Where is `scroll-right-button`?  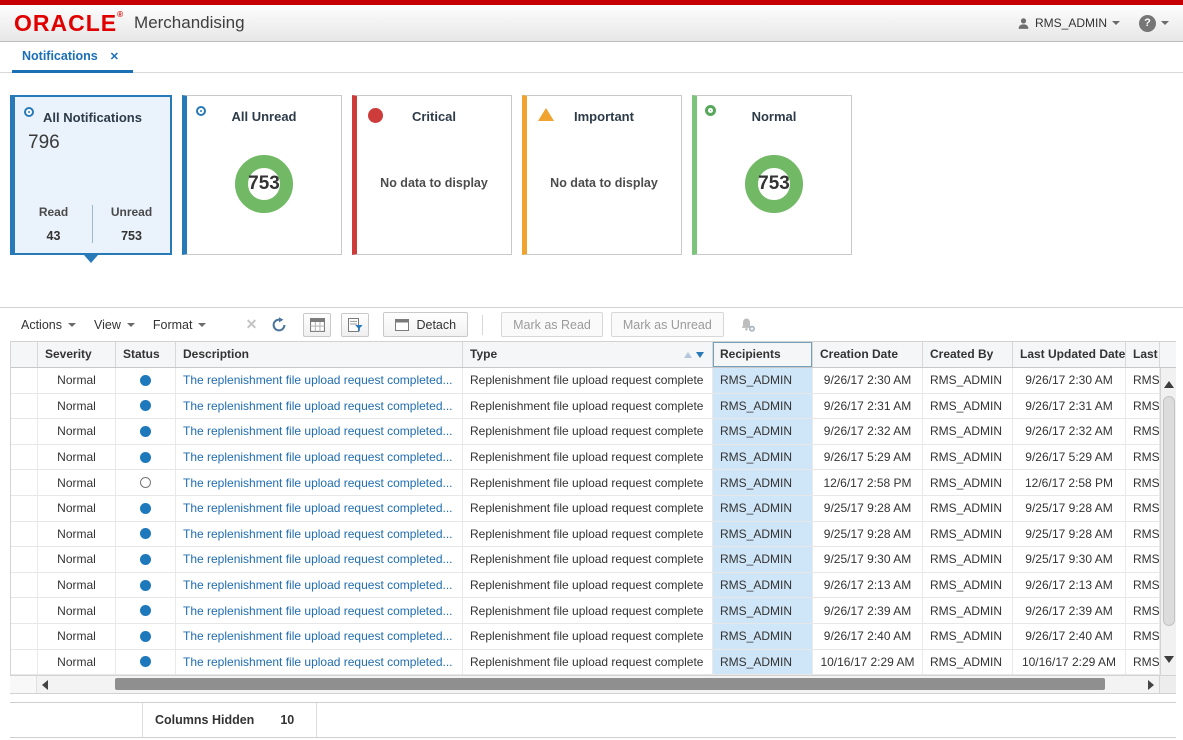 scroll-right-button is located at coordinates (1151, 684).